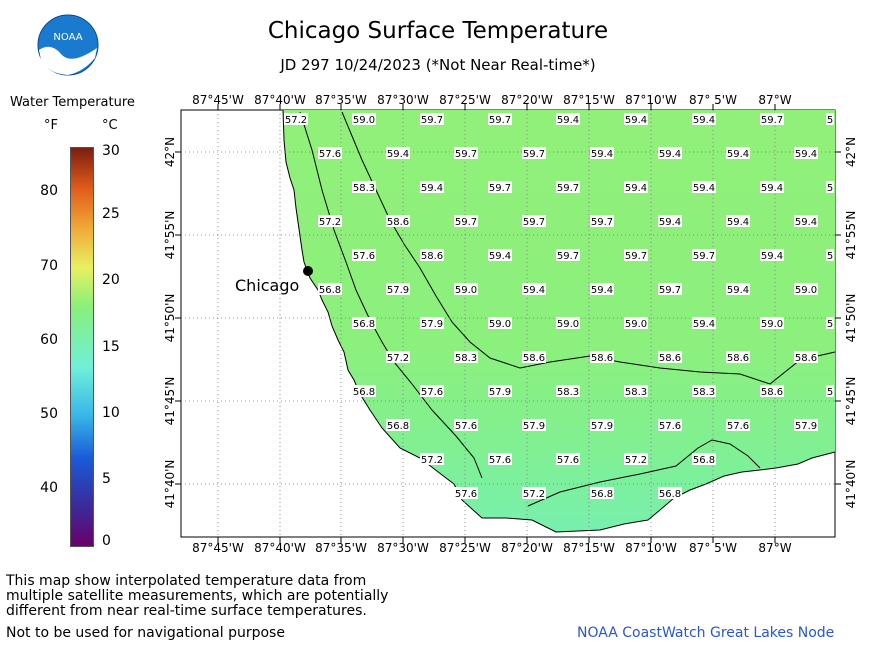  What do you see at coordinates (602, 425) in the screenshot?
I see `temperature-value: 57.9` at bounding box center [602, 425].